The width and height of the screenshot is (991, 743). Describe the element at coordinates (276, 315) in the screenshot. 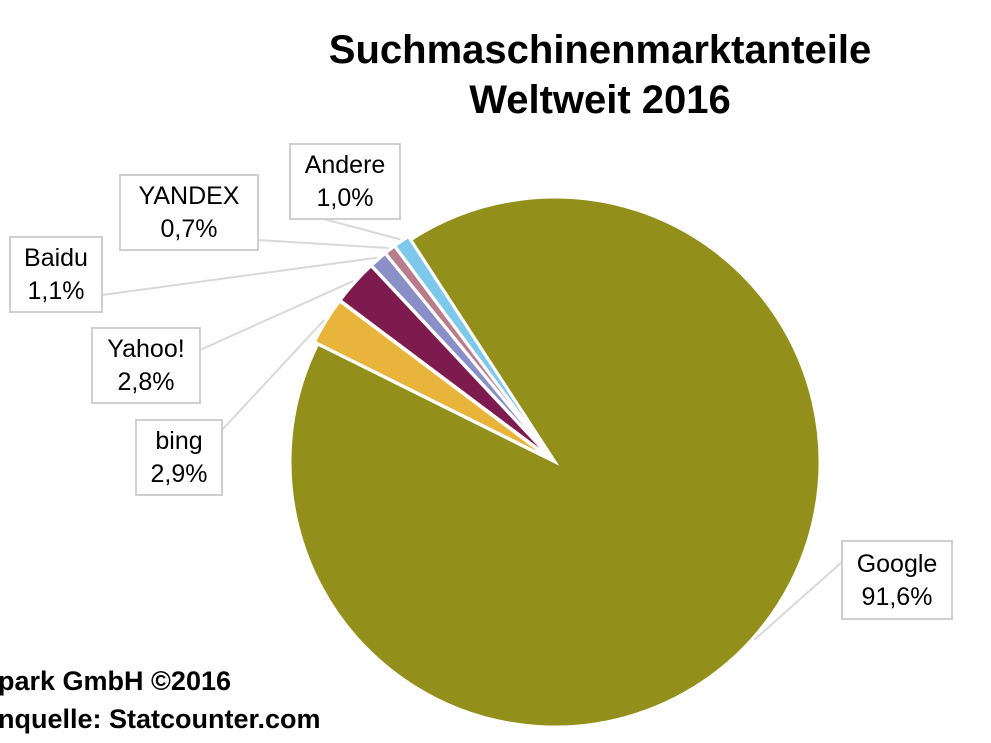

I see `leader-line-yahoo` at that location.